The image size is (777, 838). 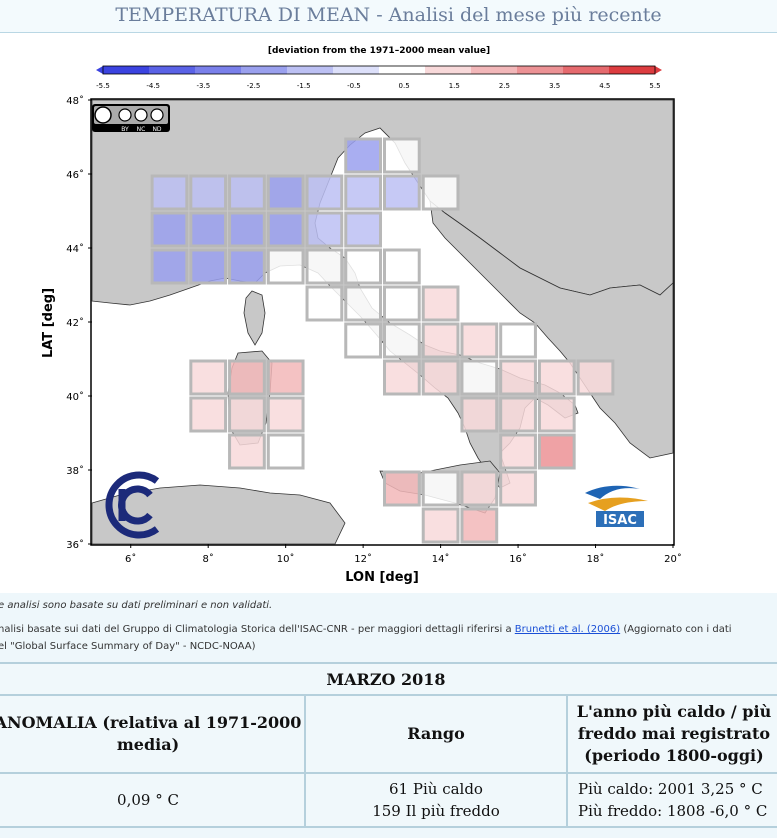 What do you see at coordinates (208, 559) in the screenshot?
I see `x-tick-label: 8˚` at bounding box center [208, 559].